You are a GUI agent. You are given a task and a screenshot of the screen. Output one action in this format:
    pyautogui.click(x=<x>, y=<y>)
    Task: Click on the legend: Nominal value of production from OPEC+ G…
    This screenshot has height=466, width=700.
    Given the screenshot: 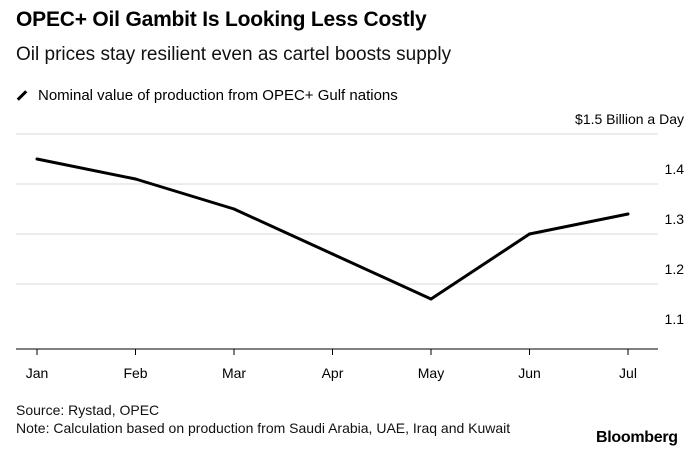 What is the action you would take?
    pyautogui.click(x=207, y=95)
    